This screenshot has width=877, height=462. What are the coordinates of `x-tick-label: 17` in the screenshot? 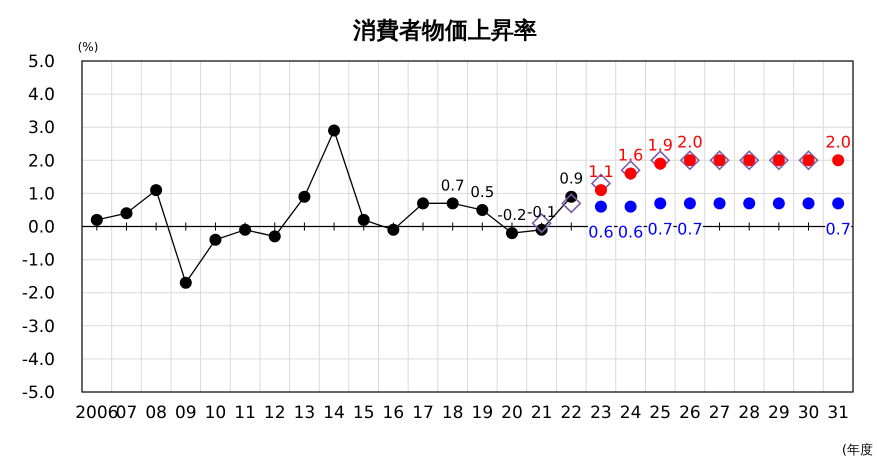 It's located at (423, 413).